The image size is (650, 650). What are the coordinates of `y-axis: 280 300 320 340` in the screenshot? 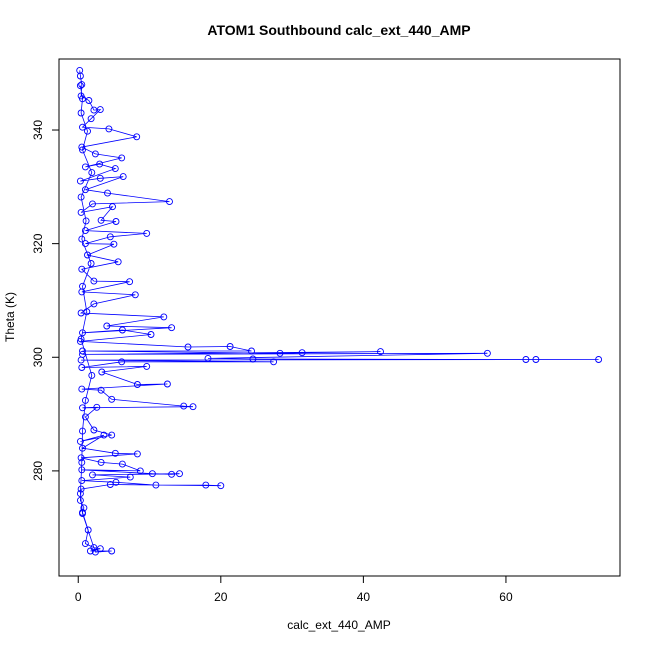 It's located at (45, 300).